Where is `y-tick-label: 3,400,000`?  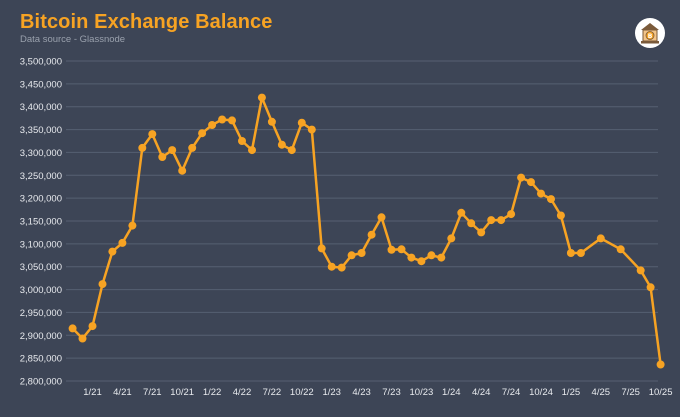
y-tick-label: 3,400,000 is located at coordinates (41, 107).